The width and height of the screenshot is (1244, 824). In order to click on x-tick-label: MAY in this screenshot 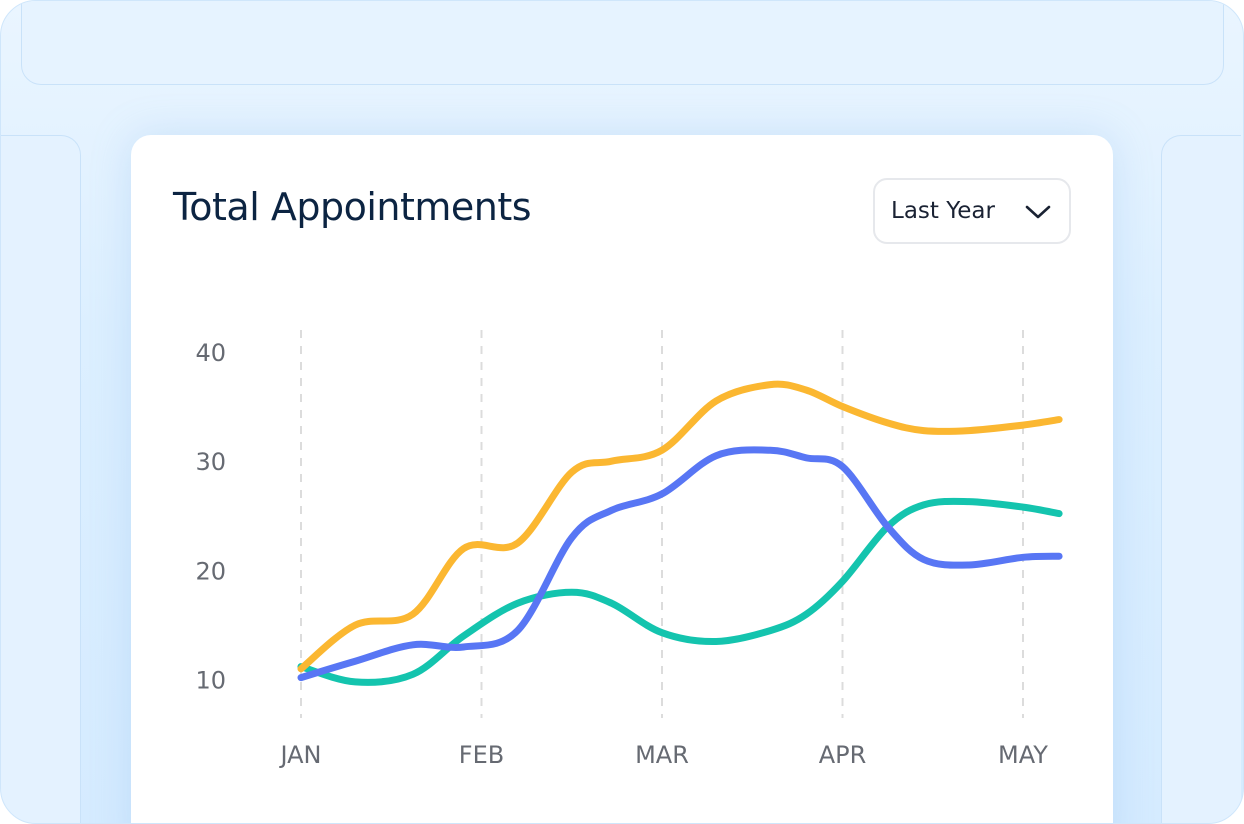, I will do `click(1023, 755)`.